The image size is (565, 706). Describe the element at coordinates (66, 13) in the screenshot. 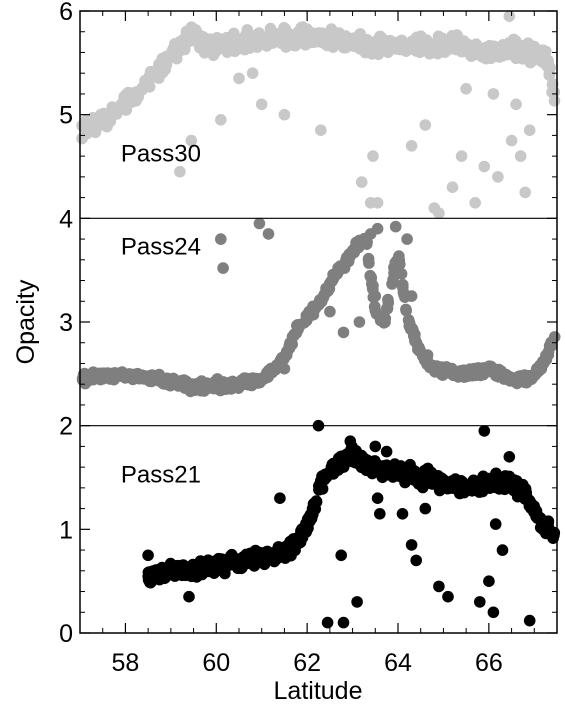

I see `y-tick-label: 6` at that location.